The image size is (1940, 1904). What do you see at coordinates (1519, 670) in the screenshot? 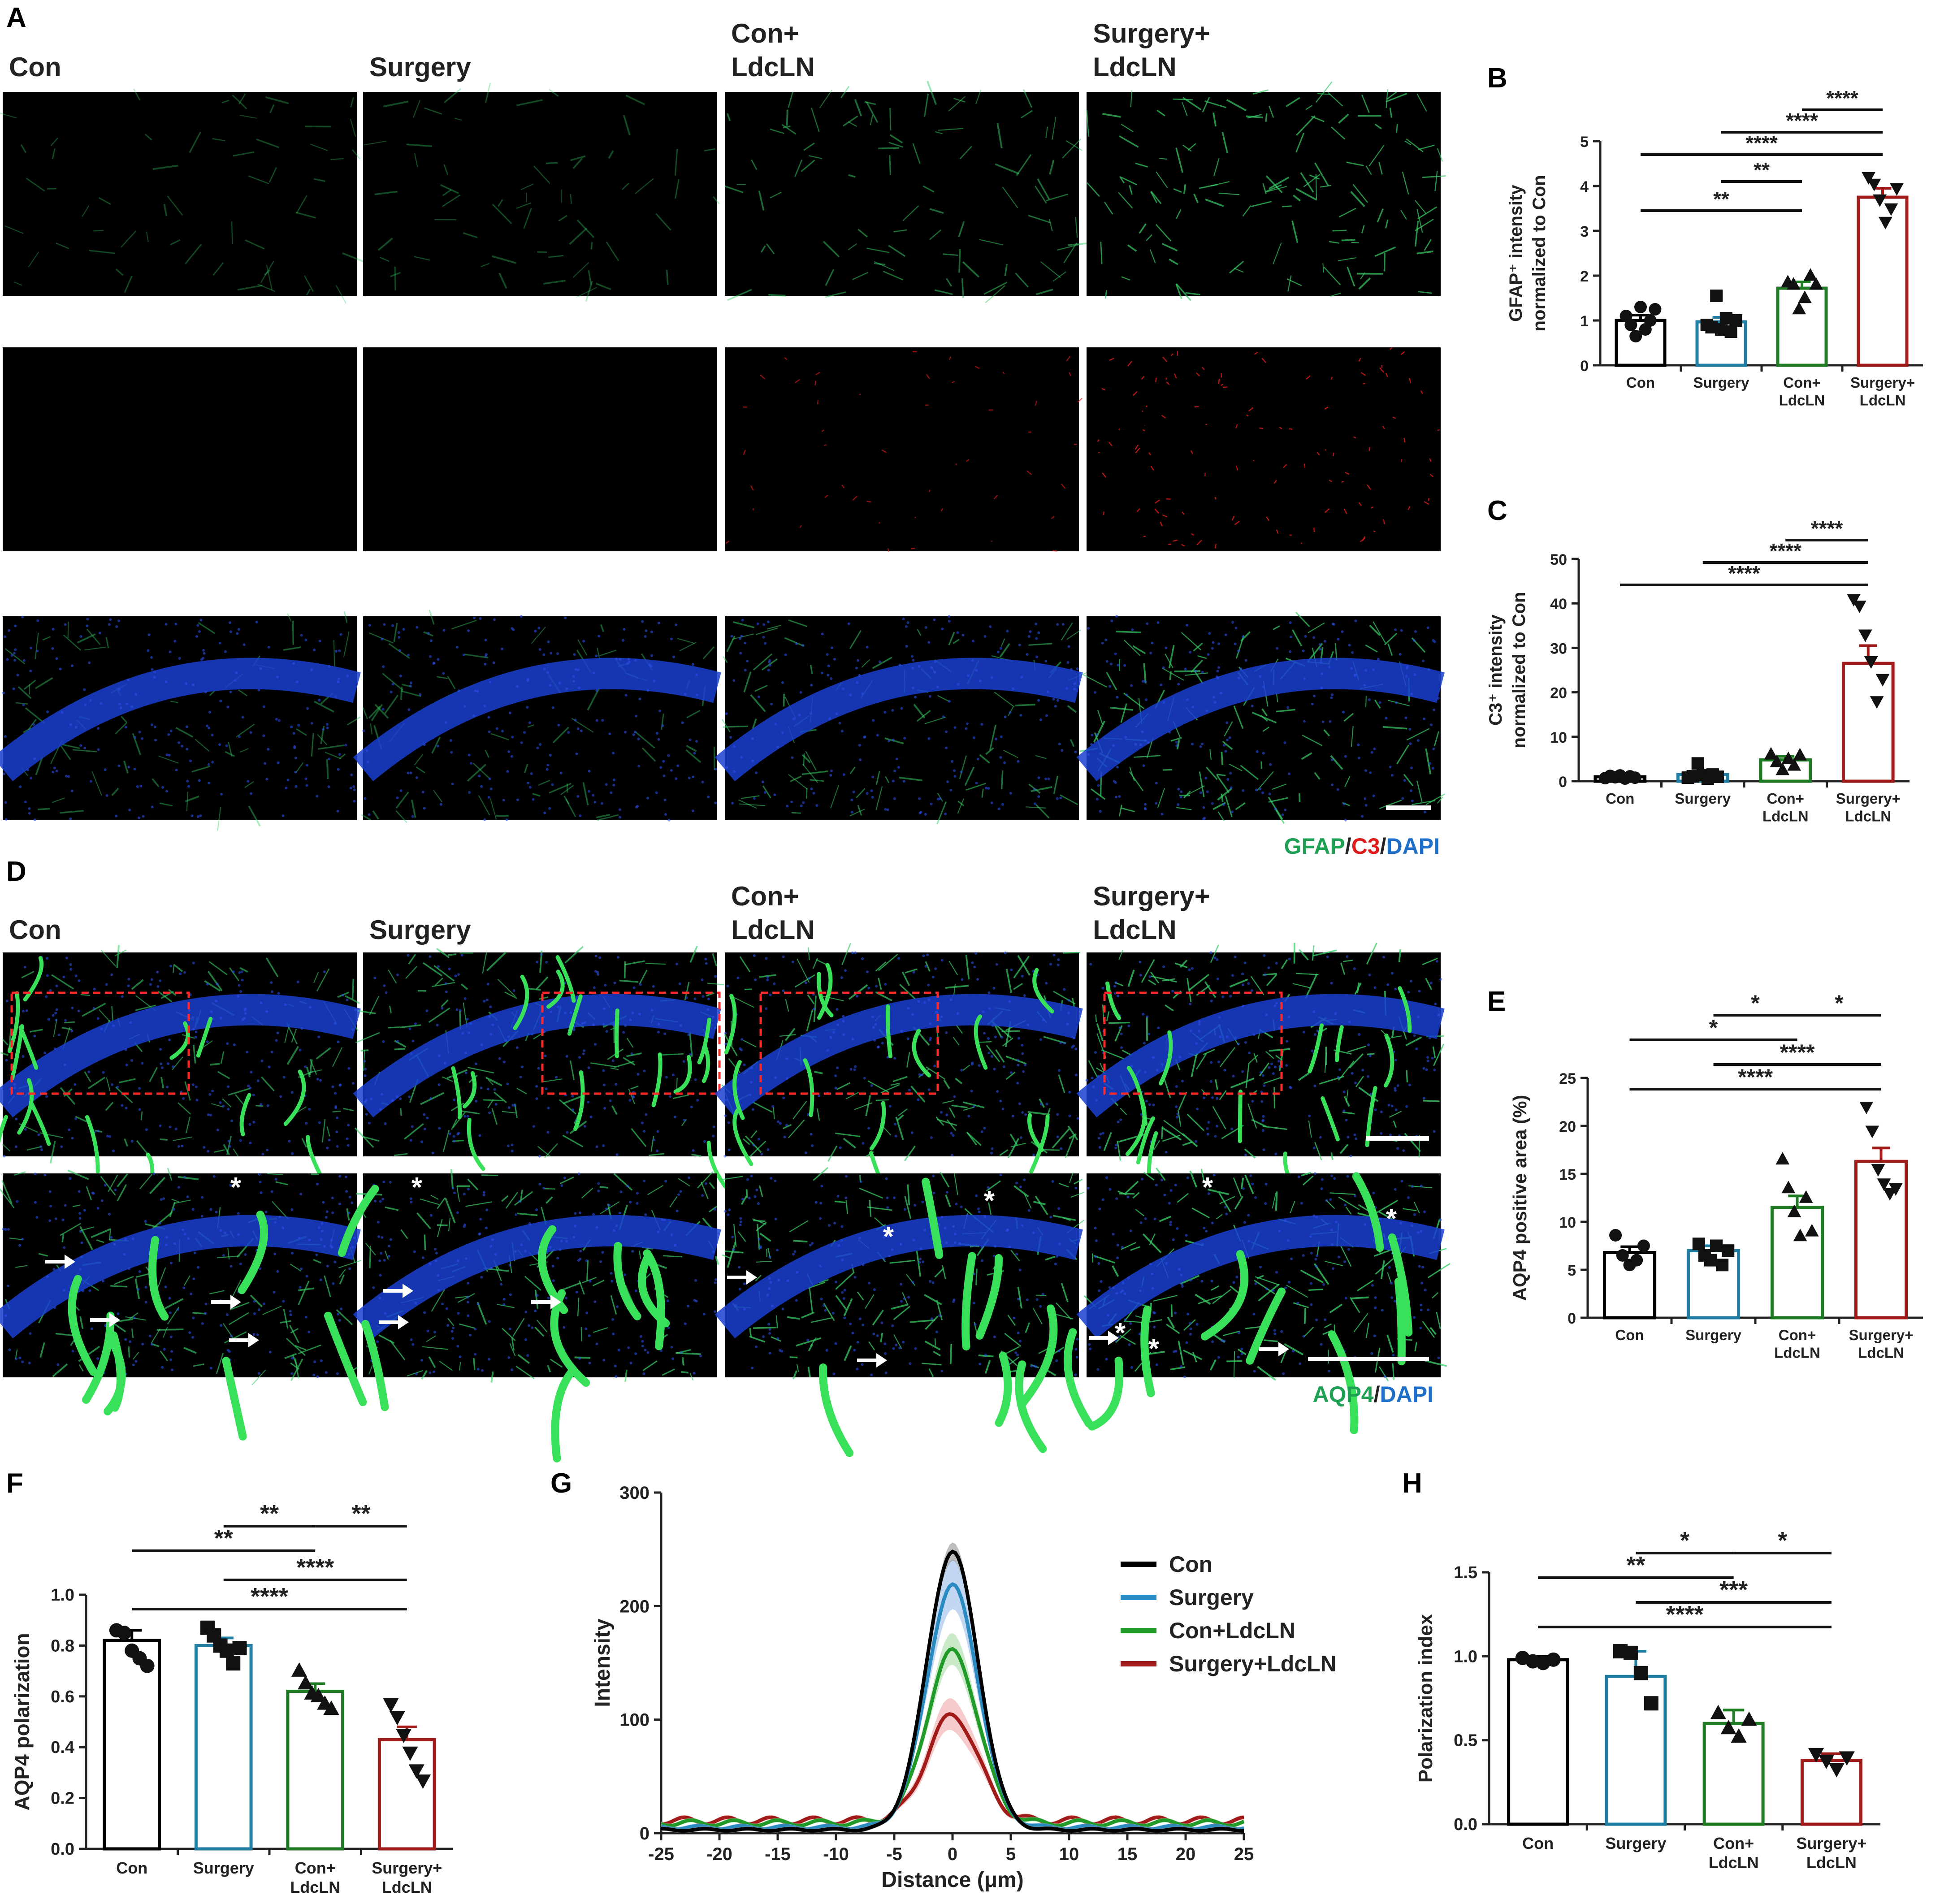
I see `y-axis-label: normalized to Con` at bounding box center [1519, 670].